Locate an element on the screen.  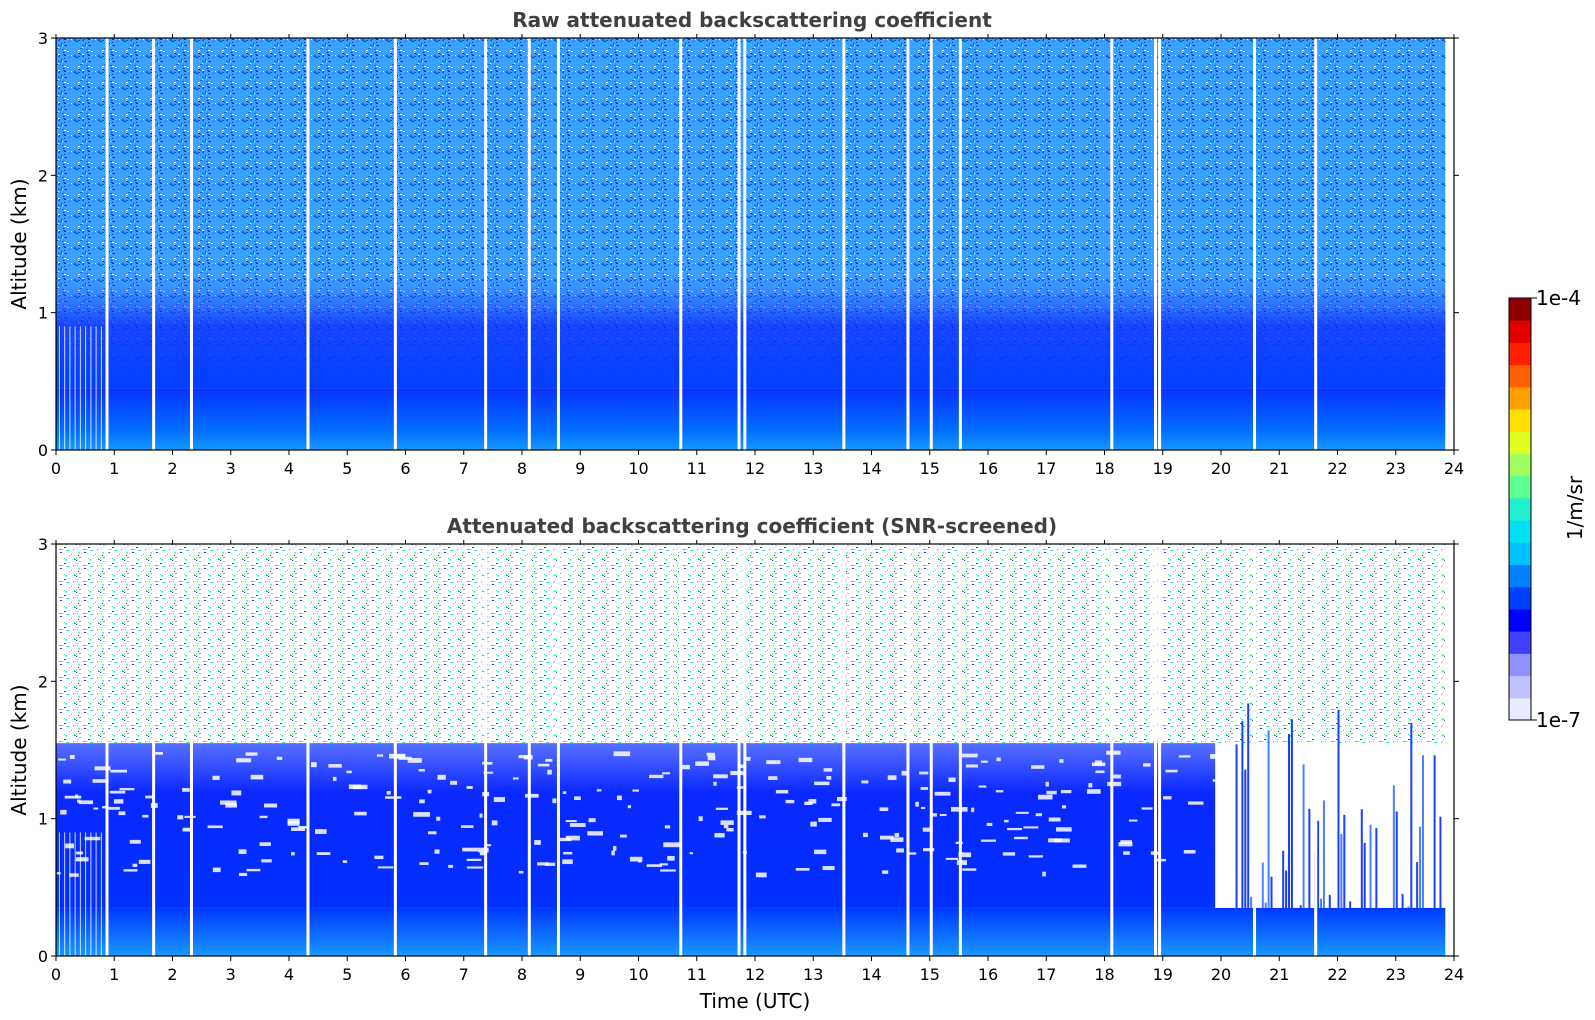
x-tick-label: 15 is located at coordinates (930, 468).